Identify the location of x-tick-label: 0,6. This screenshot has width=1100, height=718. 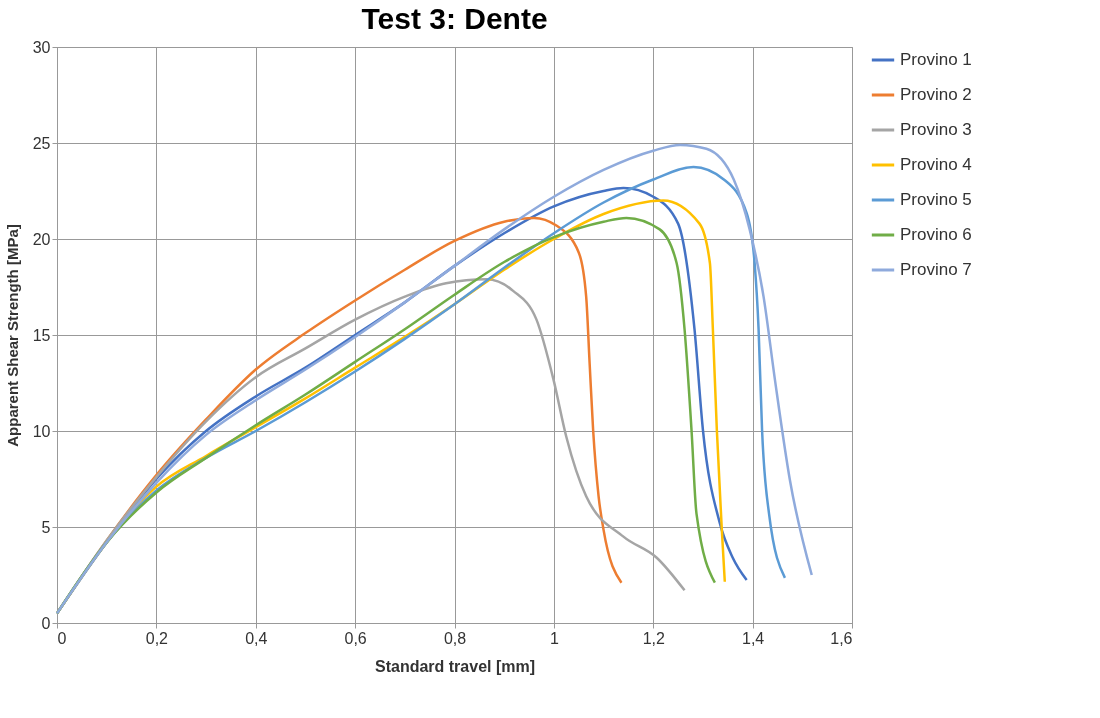
(355, 638).